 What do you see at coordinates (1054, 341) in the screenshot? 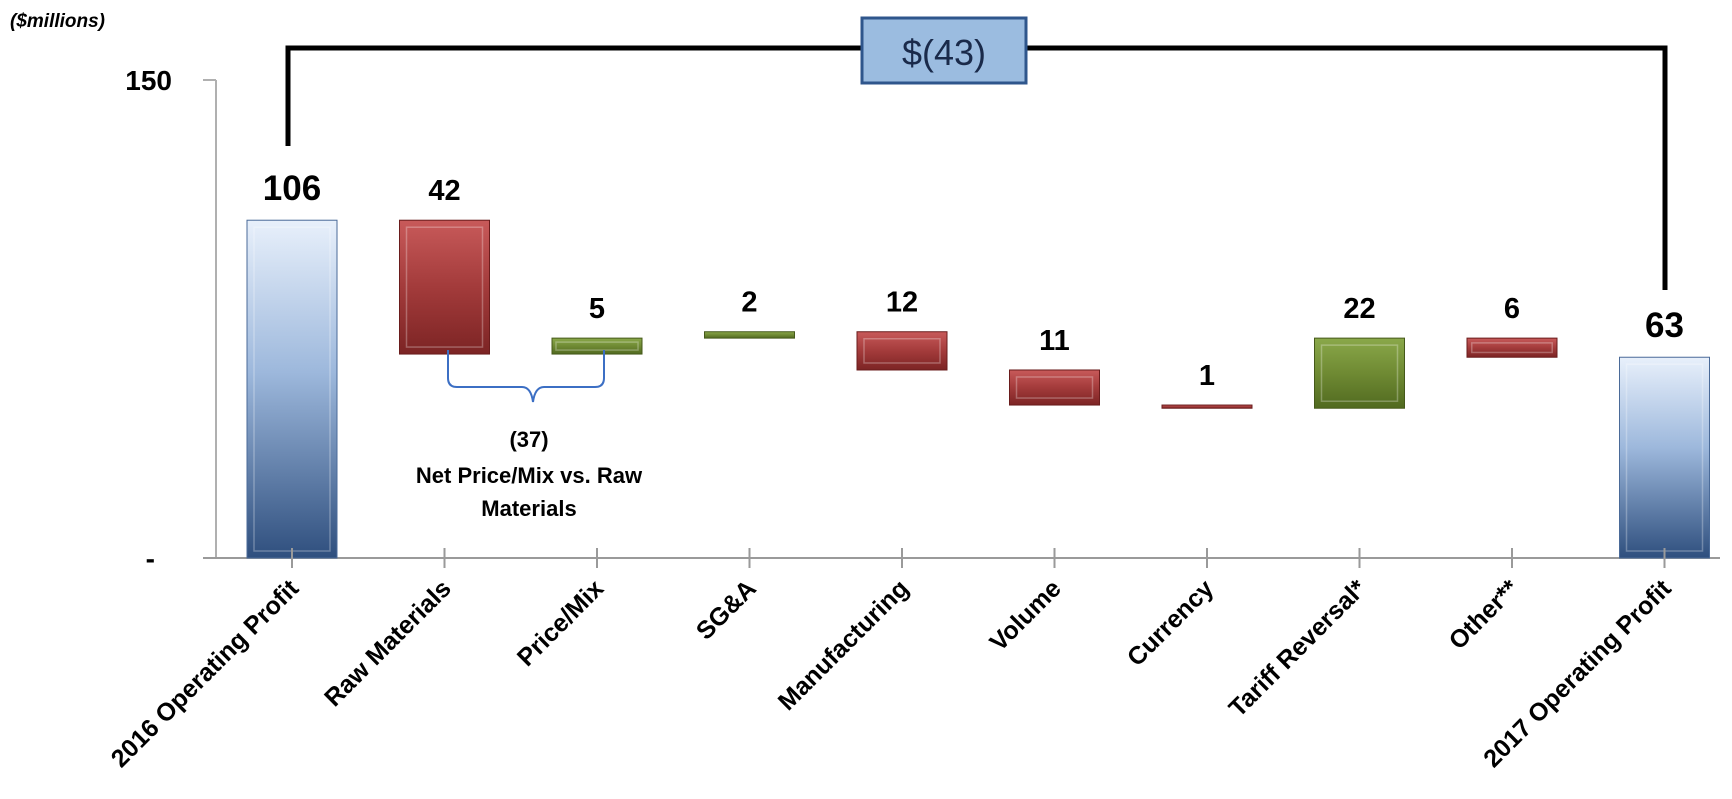
I see `data-label-5: 11` at bounding box center [1054, 341].